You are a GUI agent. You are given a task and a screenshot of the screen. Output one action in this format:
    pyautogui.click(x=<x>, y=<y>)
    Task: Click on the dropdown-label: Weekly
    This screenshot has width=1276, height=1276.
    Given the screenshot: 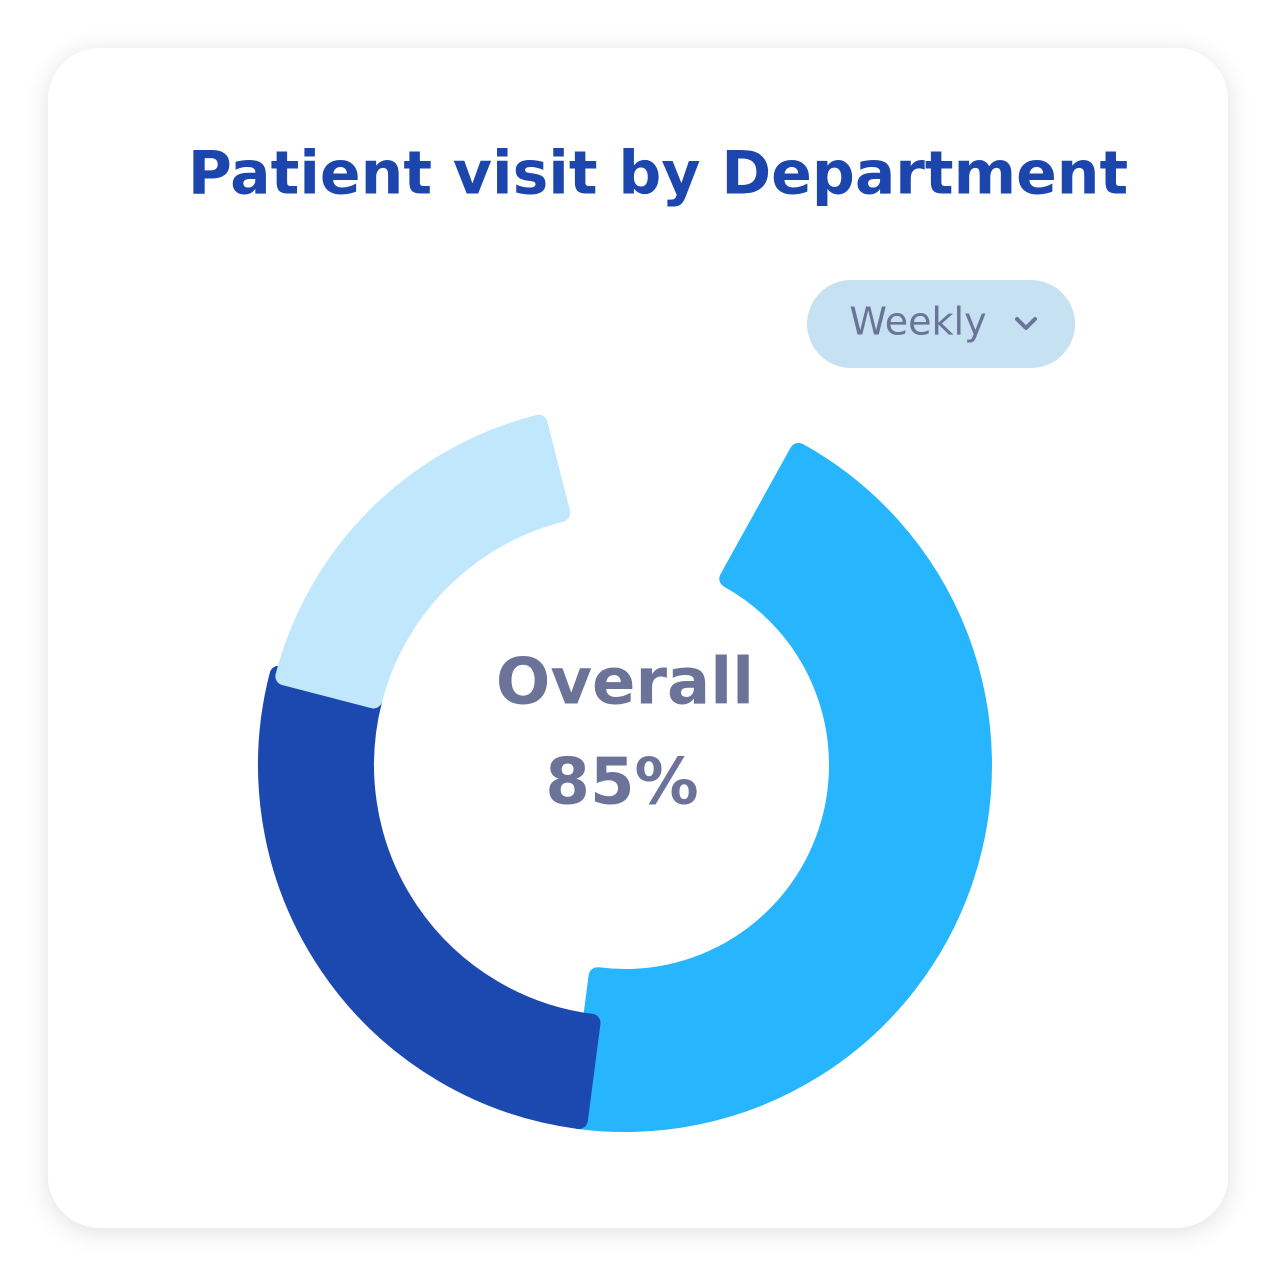 What is the action you would take?
    pyautogui.click(x=917, y=322)
    